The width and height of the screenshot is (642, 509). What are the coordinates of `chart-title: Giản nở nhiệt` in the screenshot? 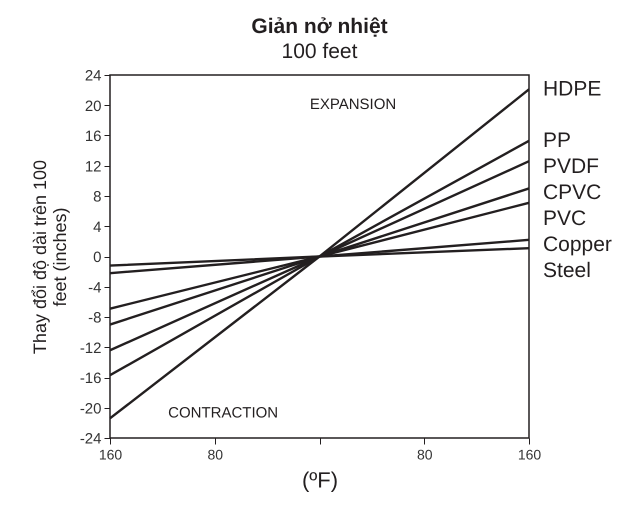 It's located at (319, 26).